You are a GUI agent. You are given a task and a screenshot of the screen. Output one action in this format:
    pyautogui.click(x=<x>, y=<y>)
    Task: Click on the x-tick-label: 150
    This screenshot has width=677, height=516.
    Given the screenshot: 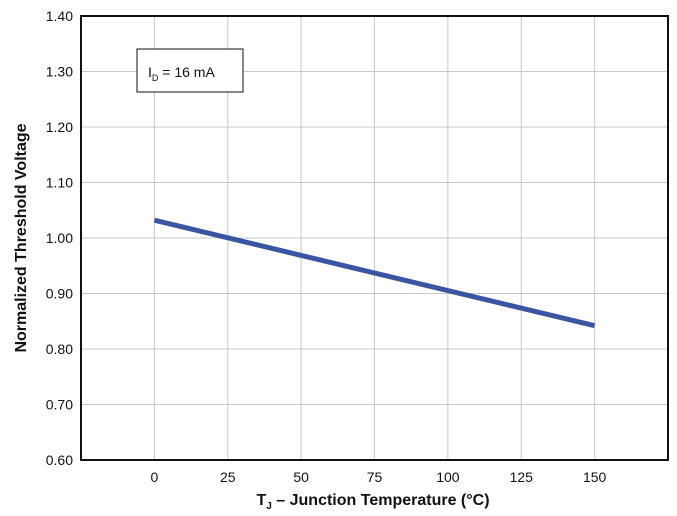 What is the action you would take?
    pyautogui.click(x=595, y=477)
    